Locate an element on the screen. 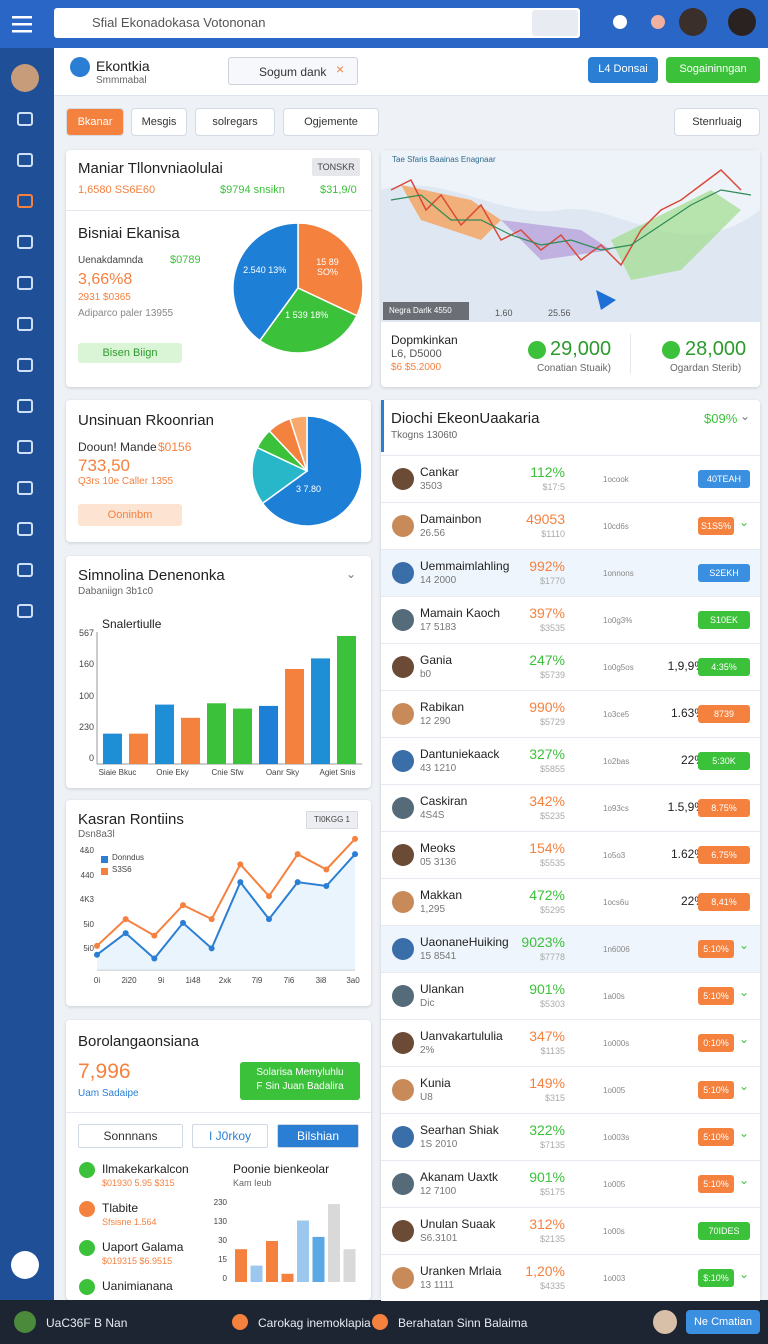 This screenshot has width=768, height=1344. tab-button: I J0rkoy is located at coordinates (230, 1136).